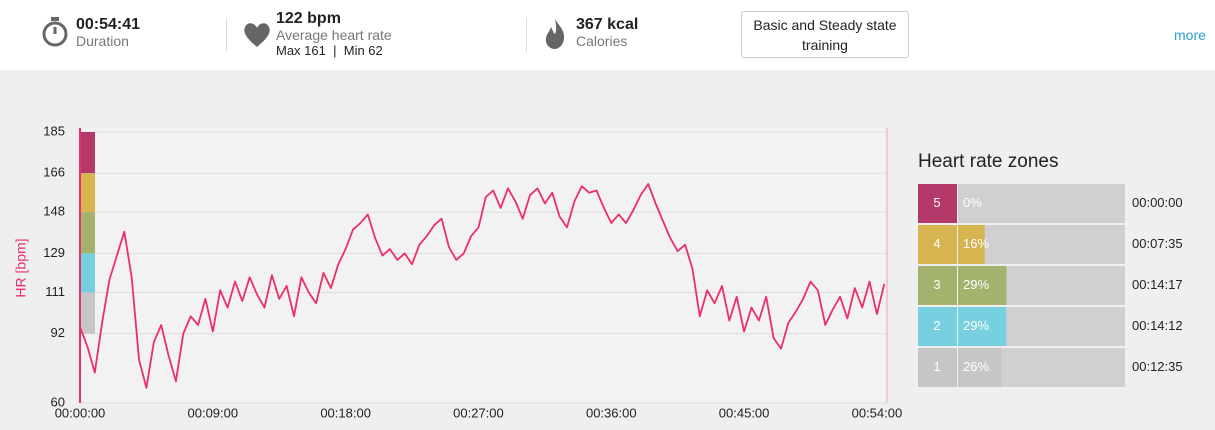 The image size is (1215, 430). What do you see at coordinates (54, 130) in the screenshot?
I see `y-tick-label: 185` at bounding box center [54, 130].